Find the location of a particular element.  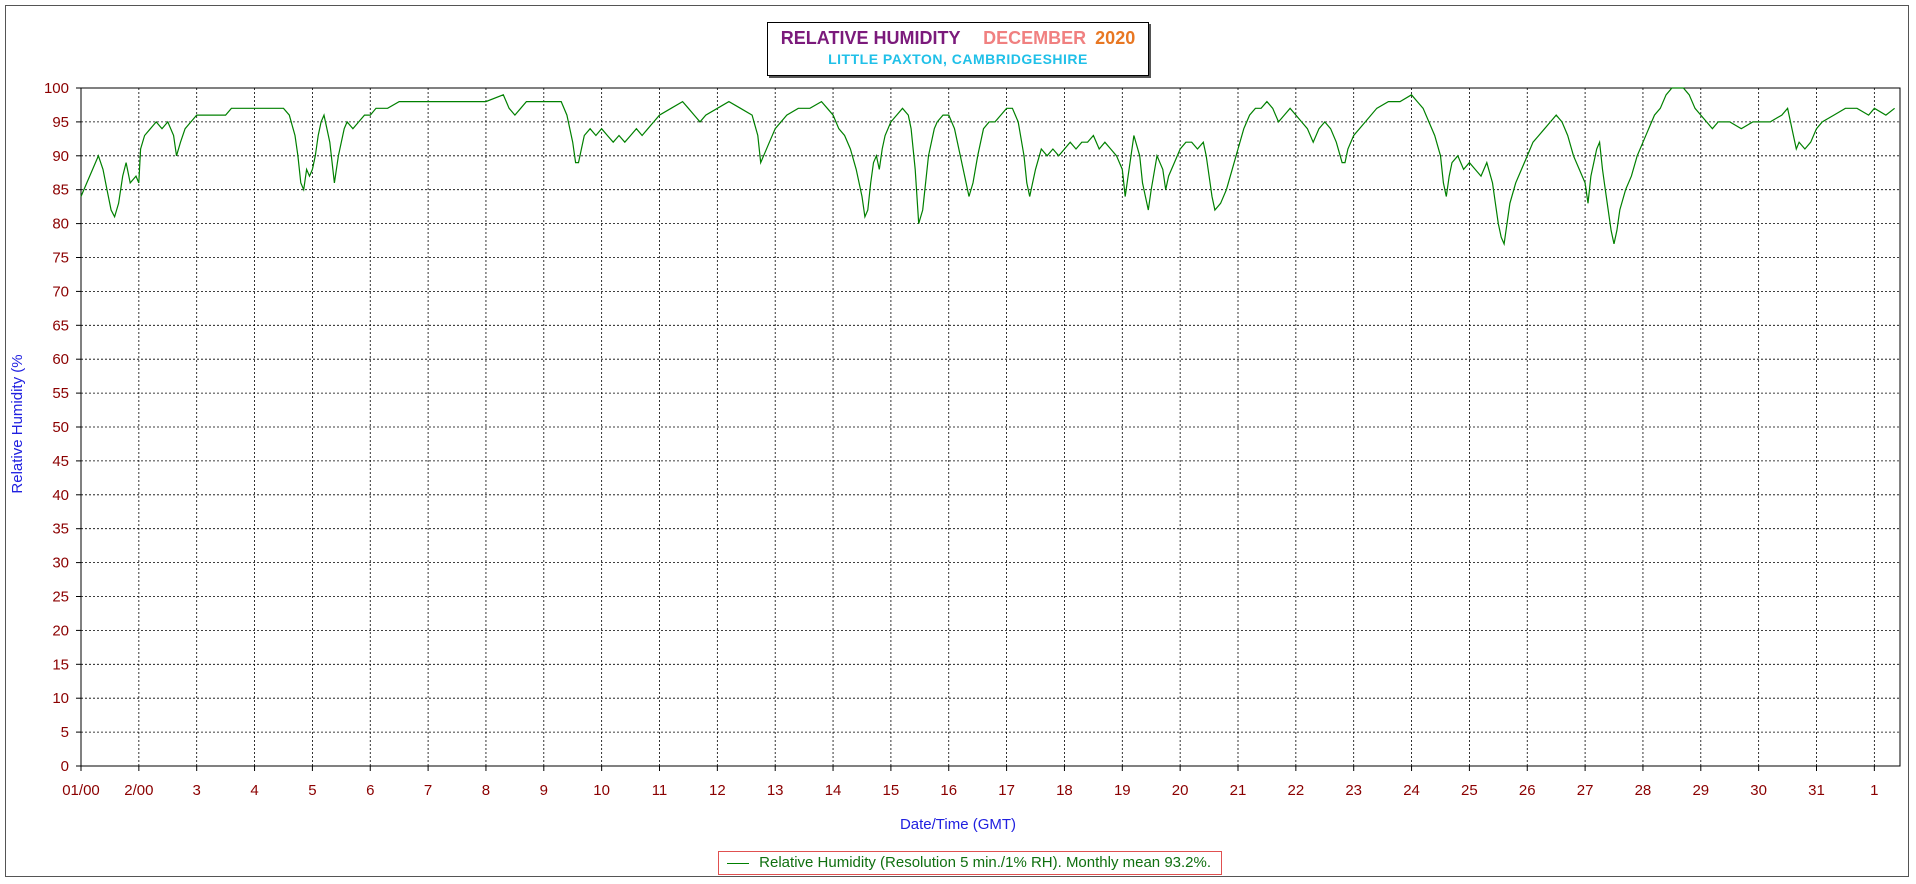

chart-subtitle: LITTLE PAXTON, CAMBRIDGESHIRE is located at coordinates (958, 59).